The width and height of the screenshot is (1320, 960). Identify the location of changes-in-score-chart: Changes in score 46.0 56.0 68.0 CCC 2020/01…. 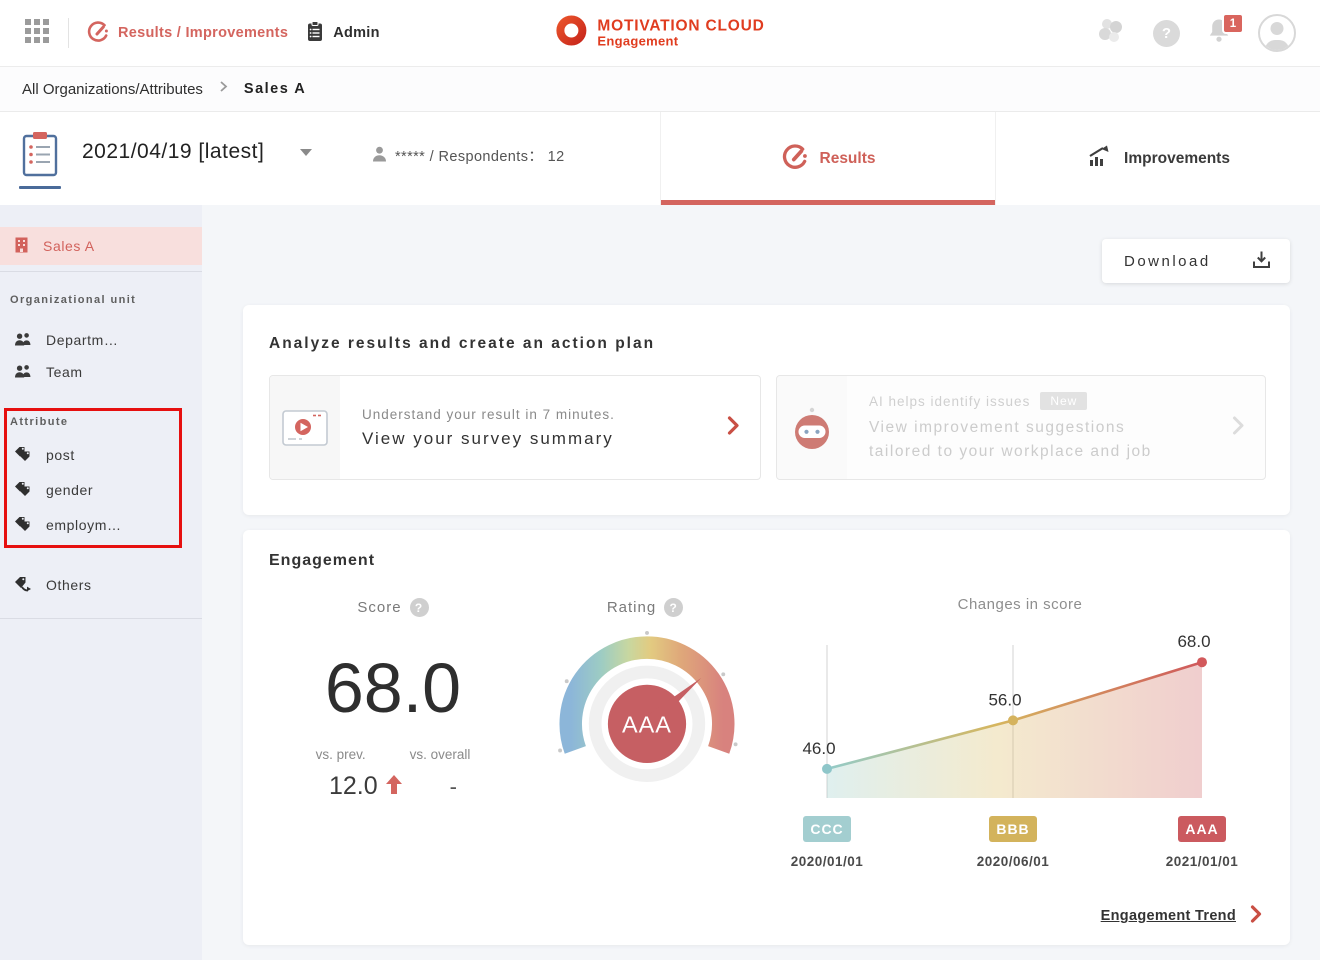
(1040, 745).